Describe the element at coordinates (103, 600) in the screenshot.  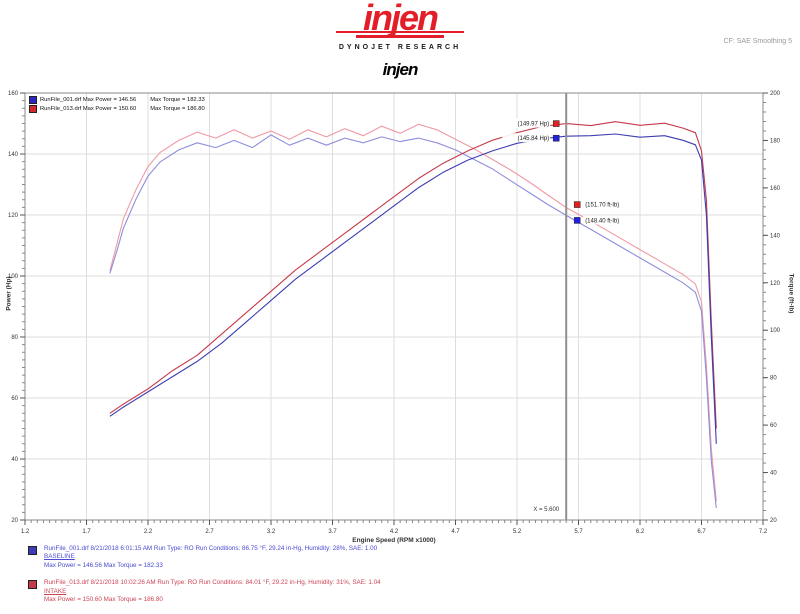
I see `run-details-line3-run013: Max Power = 150.60 Max Torque = 186.80` at that location.